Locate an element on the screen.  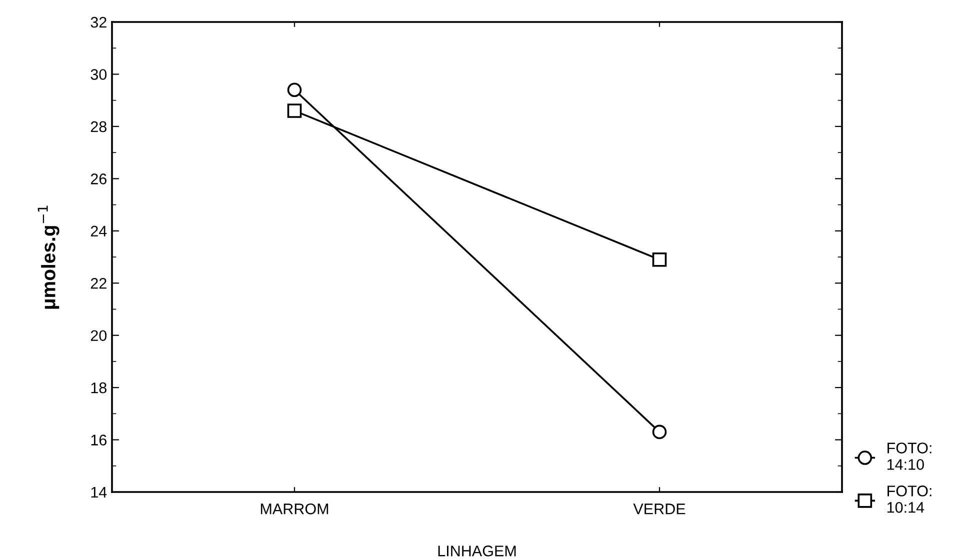
y-tick-label: 16 is located at coordinates (98, 440).